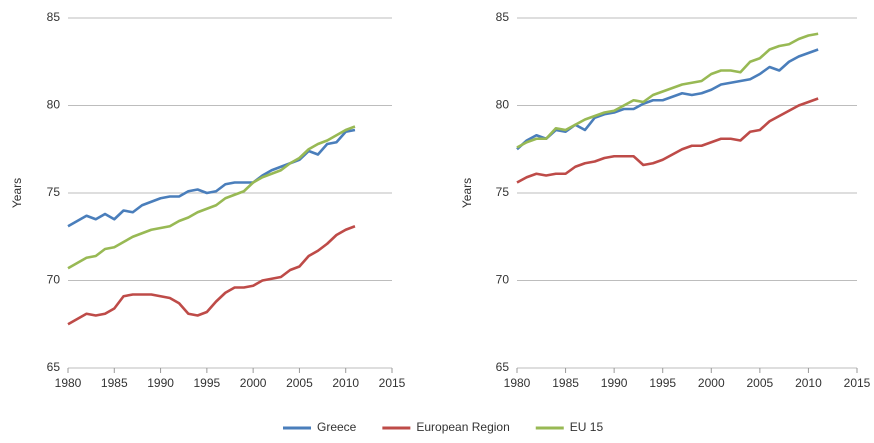 This screenshot has width=874, height=443. What do you see at coordinates (337, 427) in the screenshot?
I see `legend-label: Greece` at bounding box center [337, 427].